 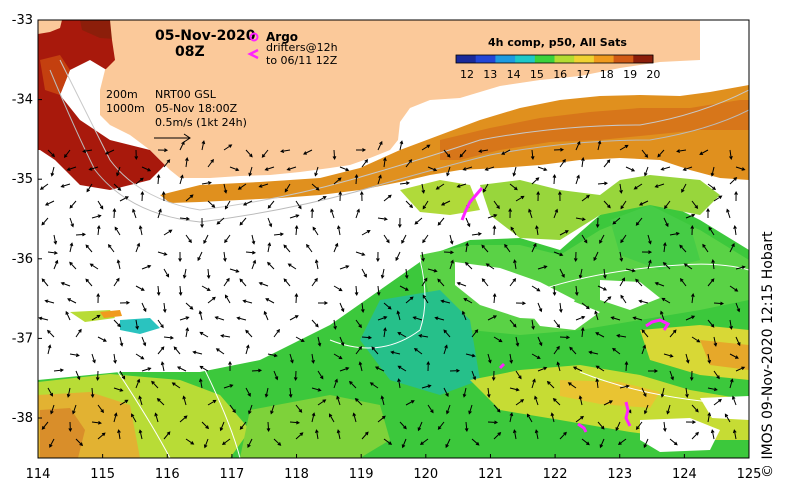 I want to click on colorbar-cell, so click(x=604, y=59).